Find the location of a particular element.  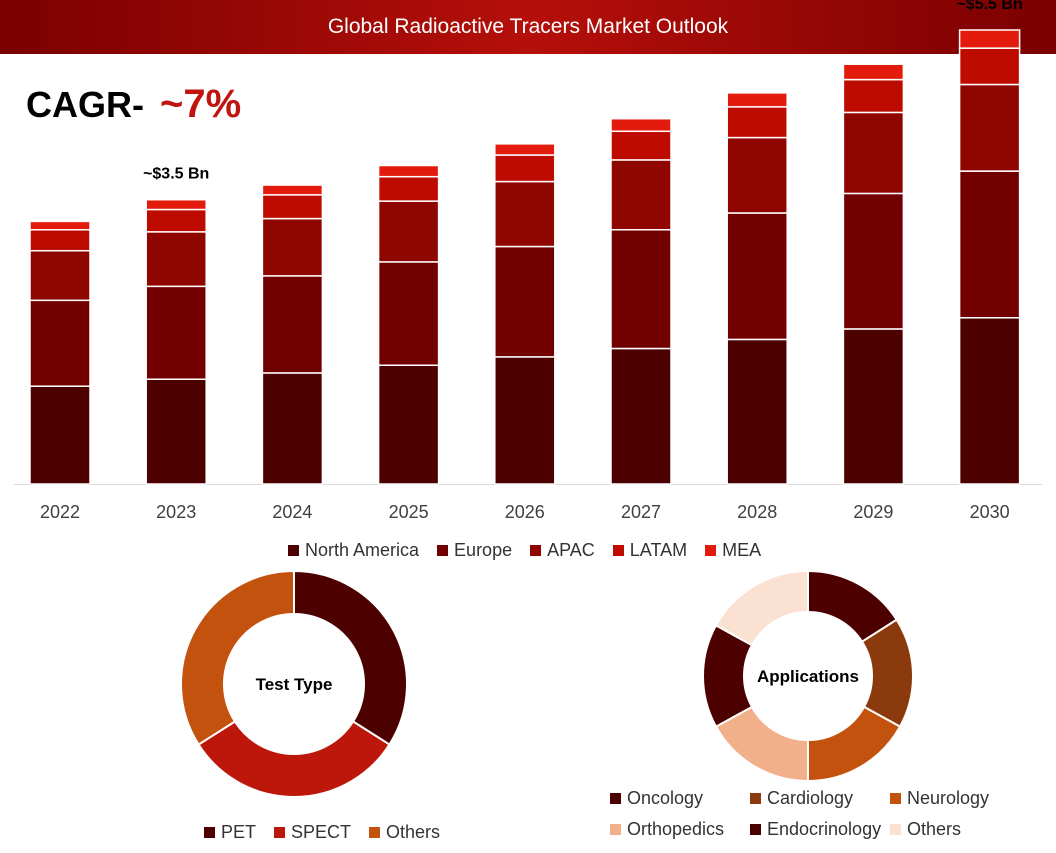

total-annotation-2030: ~$5.5 Bn is located at coordinates (989, 6).